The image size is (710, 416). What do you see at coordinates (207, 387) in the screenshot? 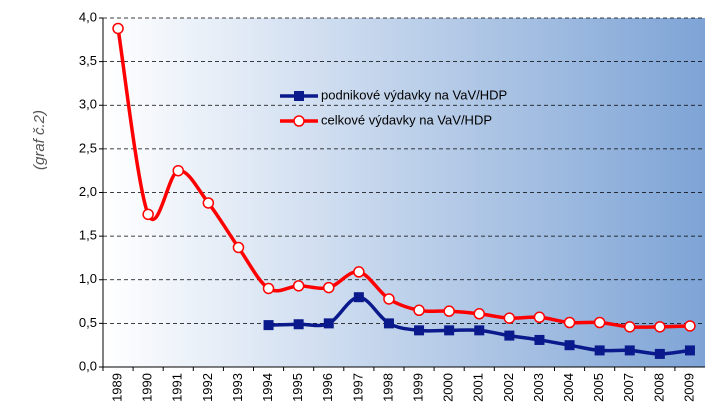
I see `x-tick-label: 1992` at bounding box center [207, 387].